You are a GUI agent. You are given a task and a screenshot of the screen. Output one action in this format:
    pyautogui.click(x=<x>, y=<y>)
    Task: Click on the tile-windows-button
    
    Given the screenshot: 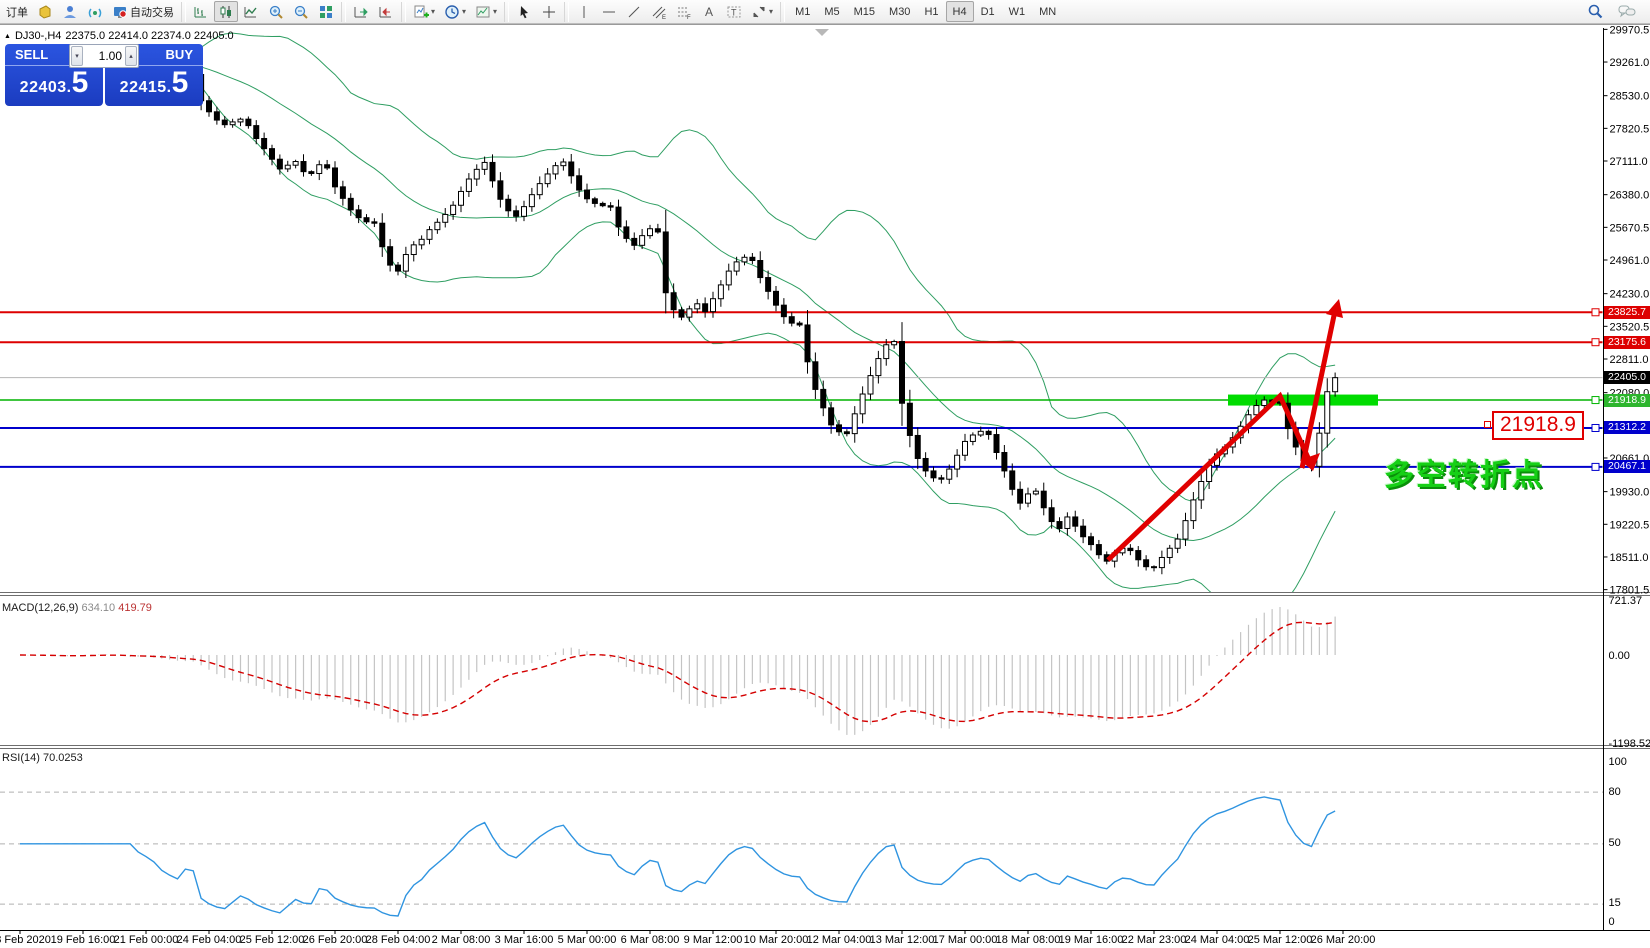 What is the action you would take?
    pyautogui.click(x=326, y=11)
    